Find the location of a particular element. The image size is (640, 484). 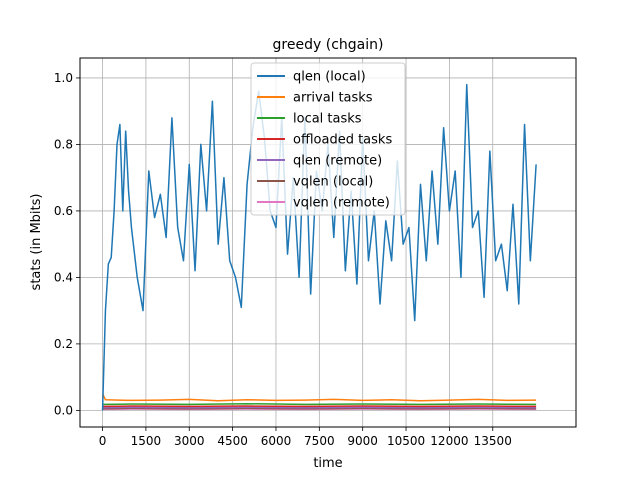

y-tick-layer: 0.0 0.2 0.4 0.6 0.8 1.0 is located at coordinates (67, 244).